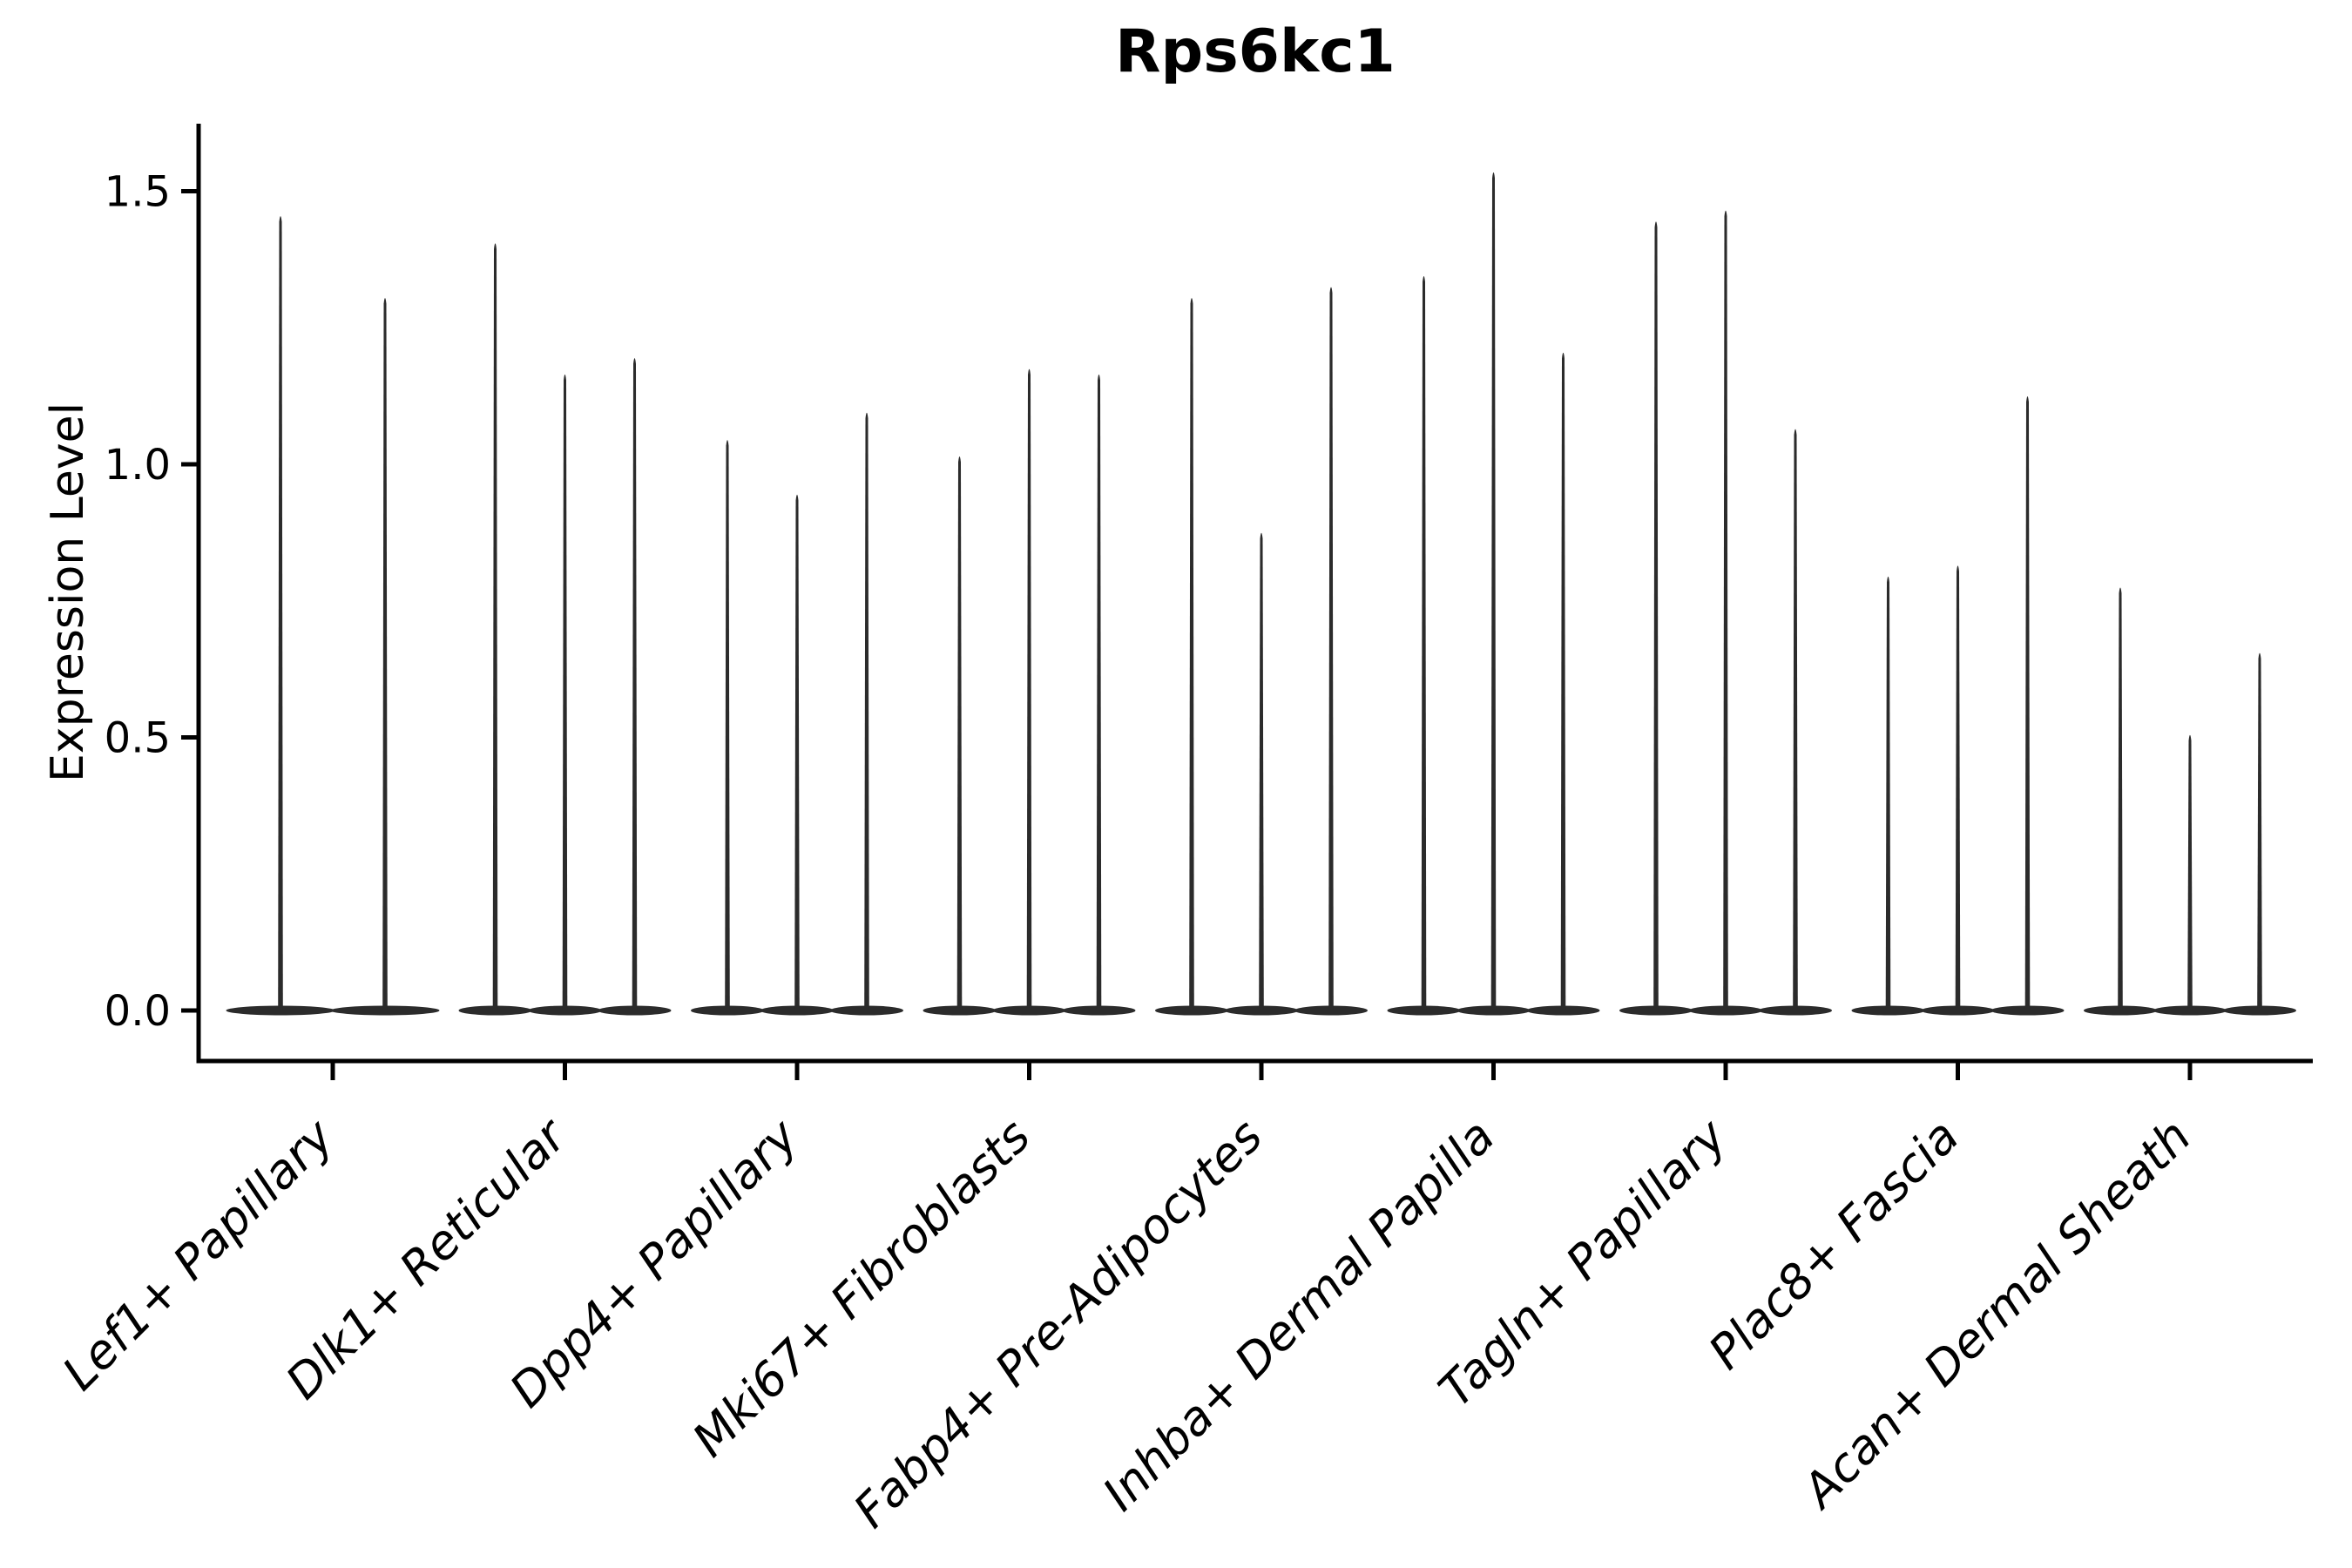 This screenshot has height=1568, width=2352. Describe the element at coordinates (138, 1012) in the screenshot. I see `y-tick-label: 0.0` at that location.